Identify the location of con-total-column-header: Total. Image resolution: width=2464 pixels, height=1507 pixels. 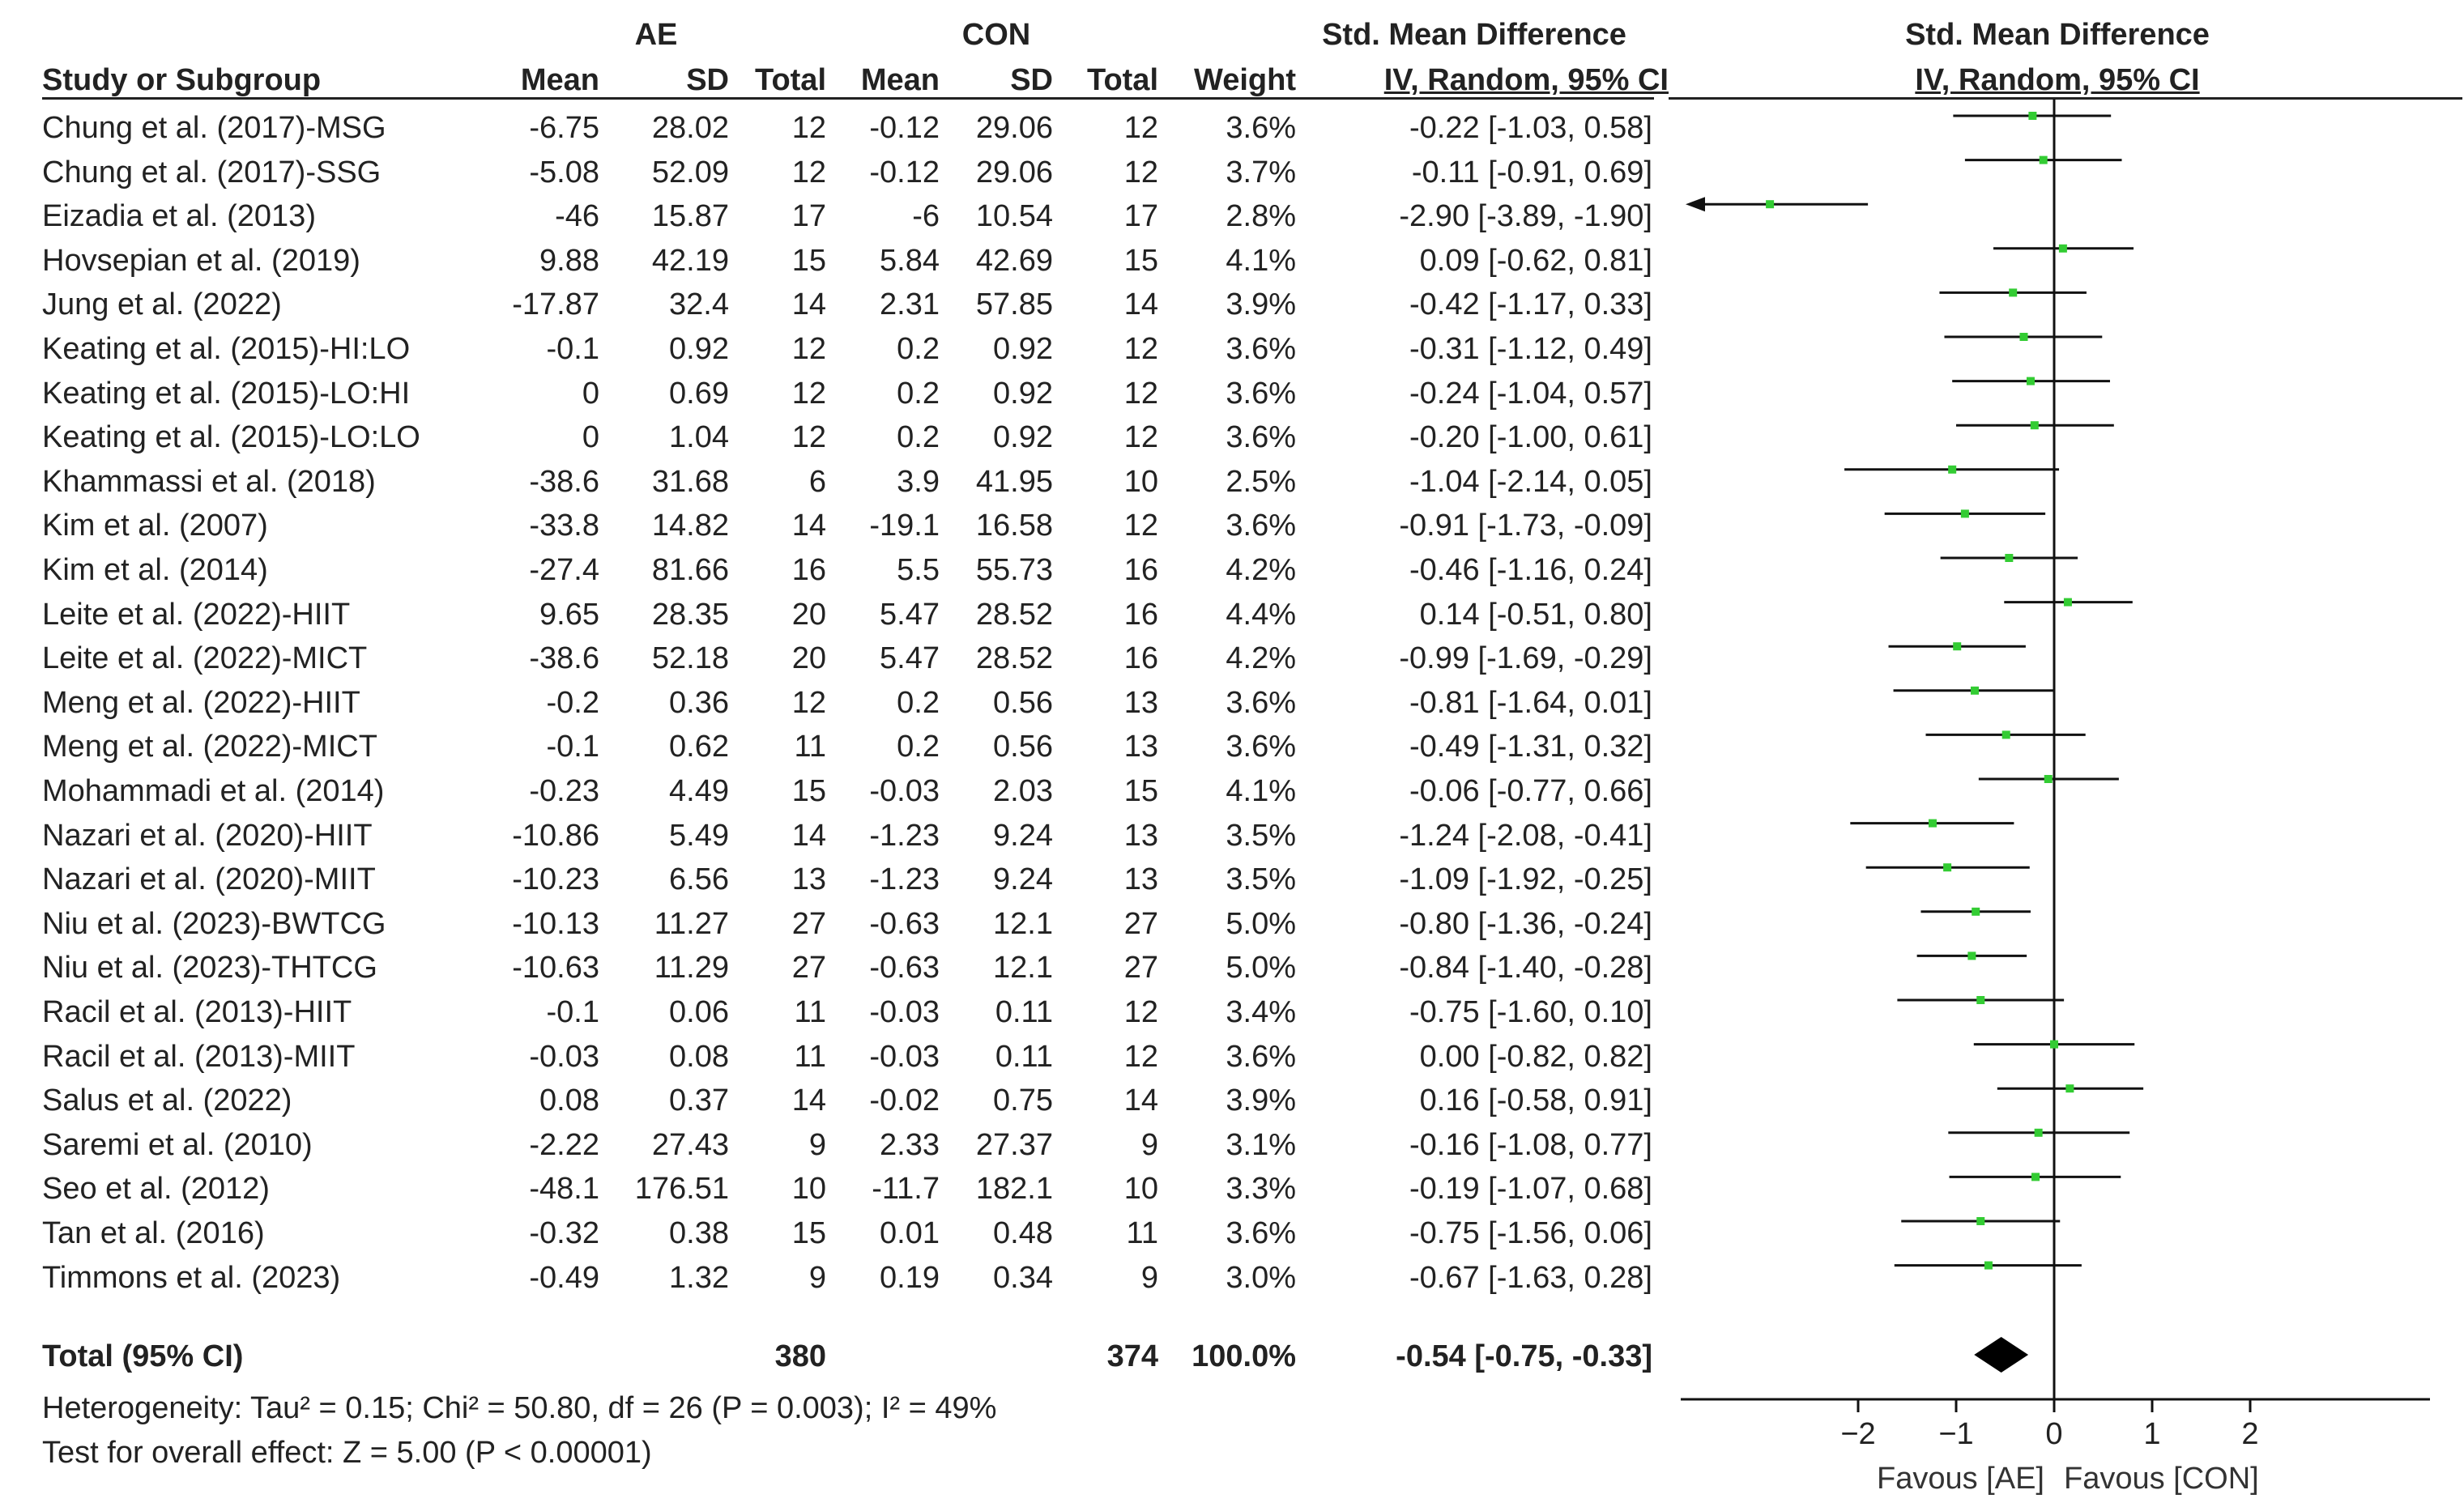
(1122, 80).